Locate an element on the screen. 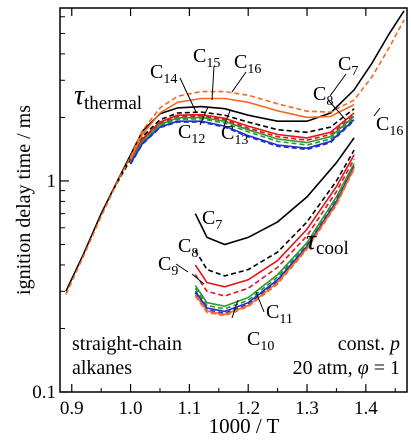  series-c11-cool is located at coordinates (274, 235).